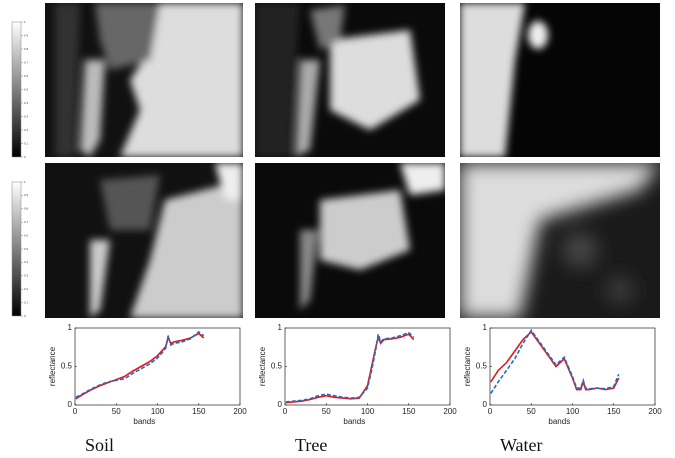 The width and height of the screenshot is (675, 458). Describe the element at coordinates (311, 445) in the screenshot. I see `caption: Tree` at that location.